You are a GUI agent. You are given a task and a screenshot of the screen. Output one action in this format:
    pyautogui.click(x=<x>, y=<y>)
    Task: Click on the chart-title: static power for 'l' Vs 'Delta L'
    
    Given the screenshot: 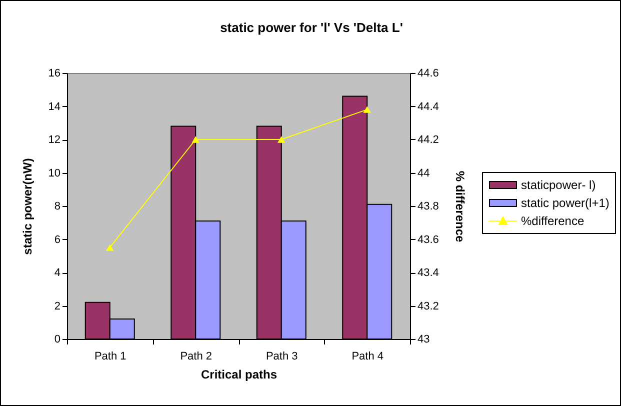 What is the action you would take?
    pyautogui.click(x=311, y=27)
    